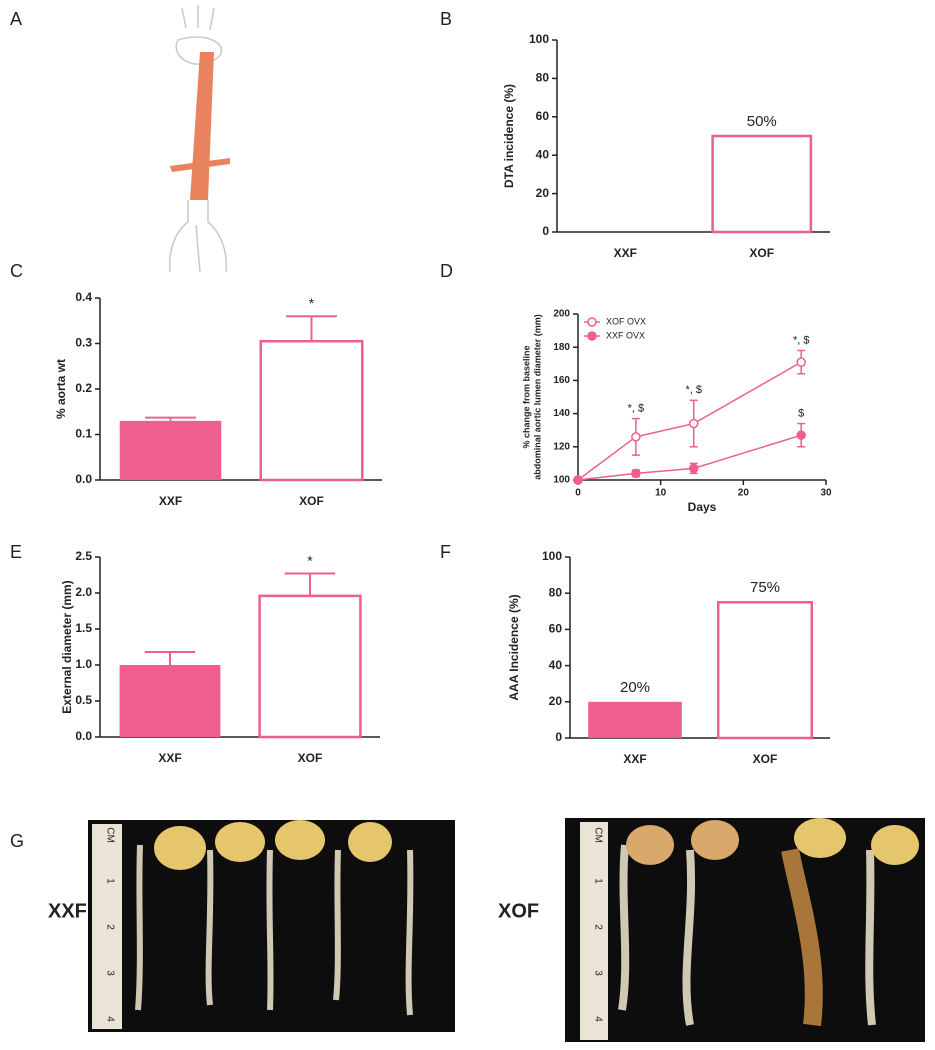 Image resolution: width=935 pixels, height=1050 pixels. Describe the element at coordinates (514, 647) in the screenshot. I see `y-axis-label: AAA Incidence (%)` at that location.